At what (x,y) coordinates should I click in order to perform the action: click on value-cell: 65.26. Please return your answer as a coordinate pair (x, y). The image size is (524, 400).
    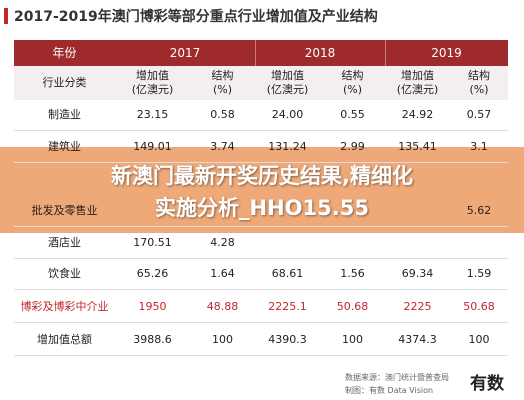
    Looking at the image, I should click on (152, 273).